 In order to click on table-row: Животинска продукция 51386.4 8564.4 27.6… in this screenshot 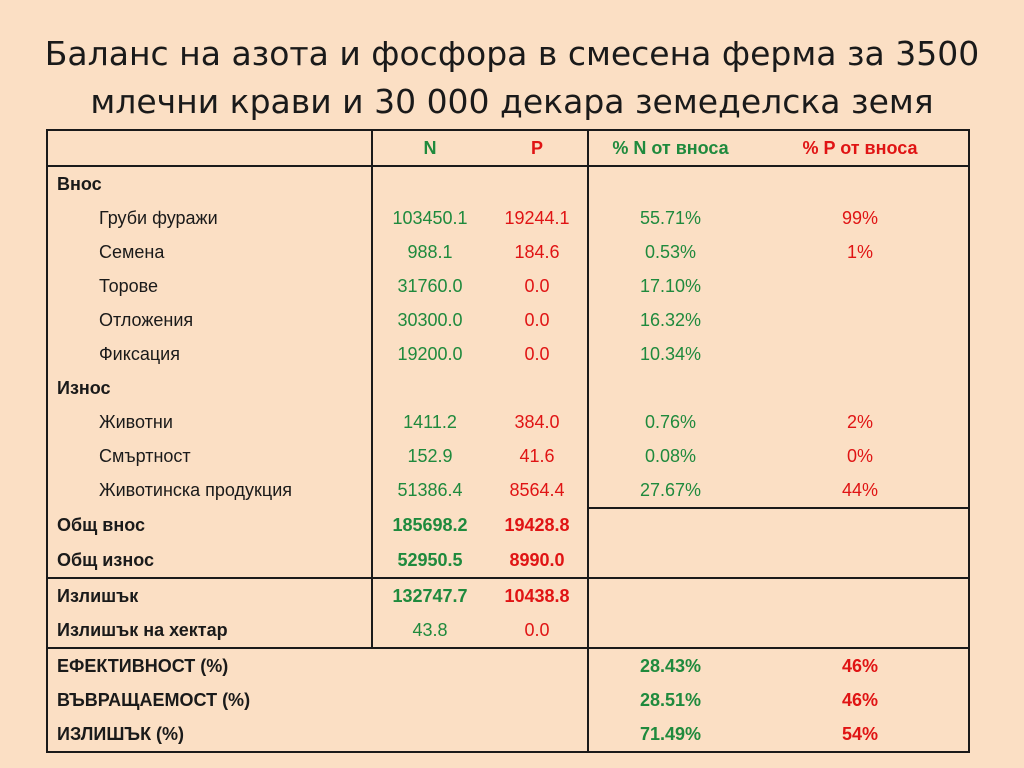, I will do `click(508, 490)`.